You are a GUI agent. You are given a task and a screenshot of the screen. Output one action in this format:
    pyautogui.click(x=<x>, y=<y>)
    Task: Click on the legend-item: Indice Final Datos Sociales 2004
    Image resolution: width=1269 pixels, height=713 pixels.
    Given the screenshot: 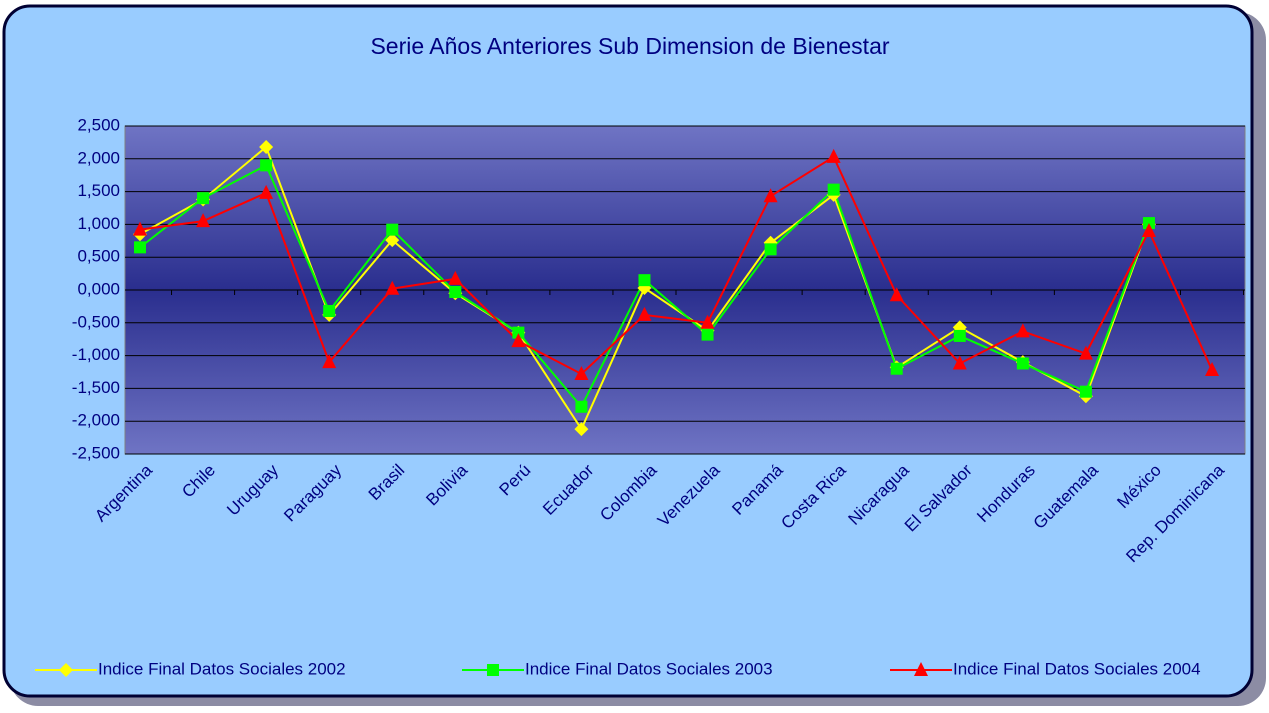 What is the action you would take?
    pyautogui.click(x=1045, y=668)
    